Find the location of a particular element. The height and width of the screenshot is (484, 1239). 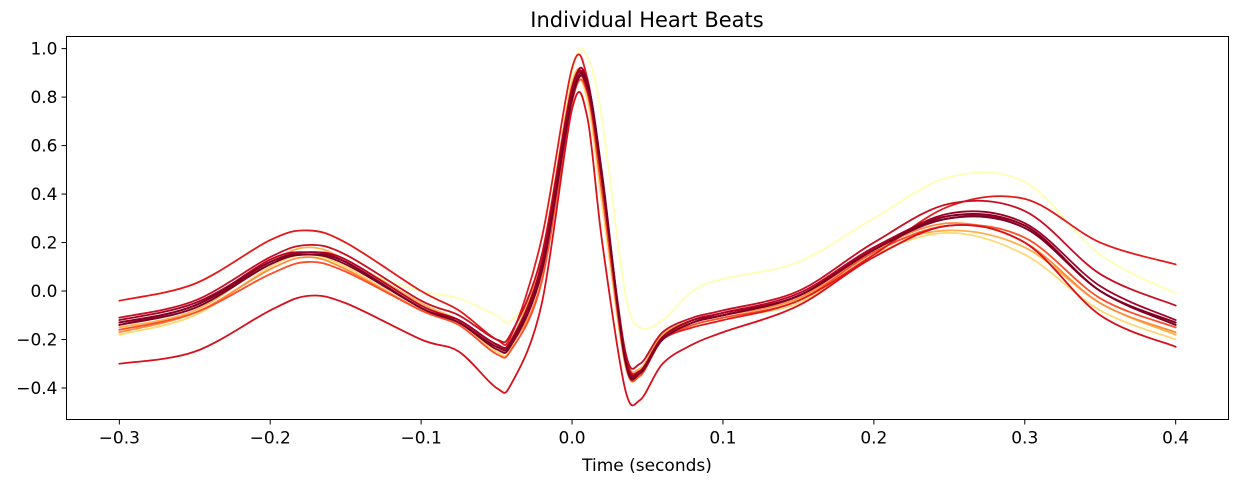

y-tick-label: 0.0 is located at coordinates (43, 292).